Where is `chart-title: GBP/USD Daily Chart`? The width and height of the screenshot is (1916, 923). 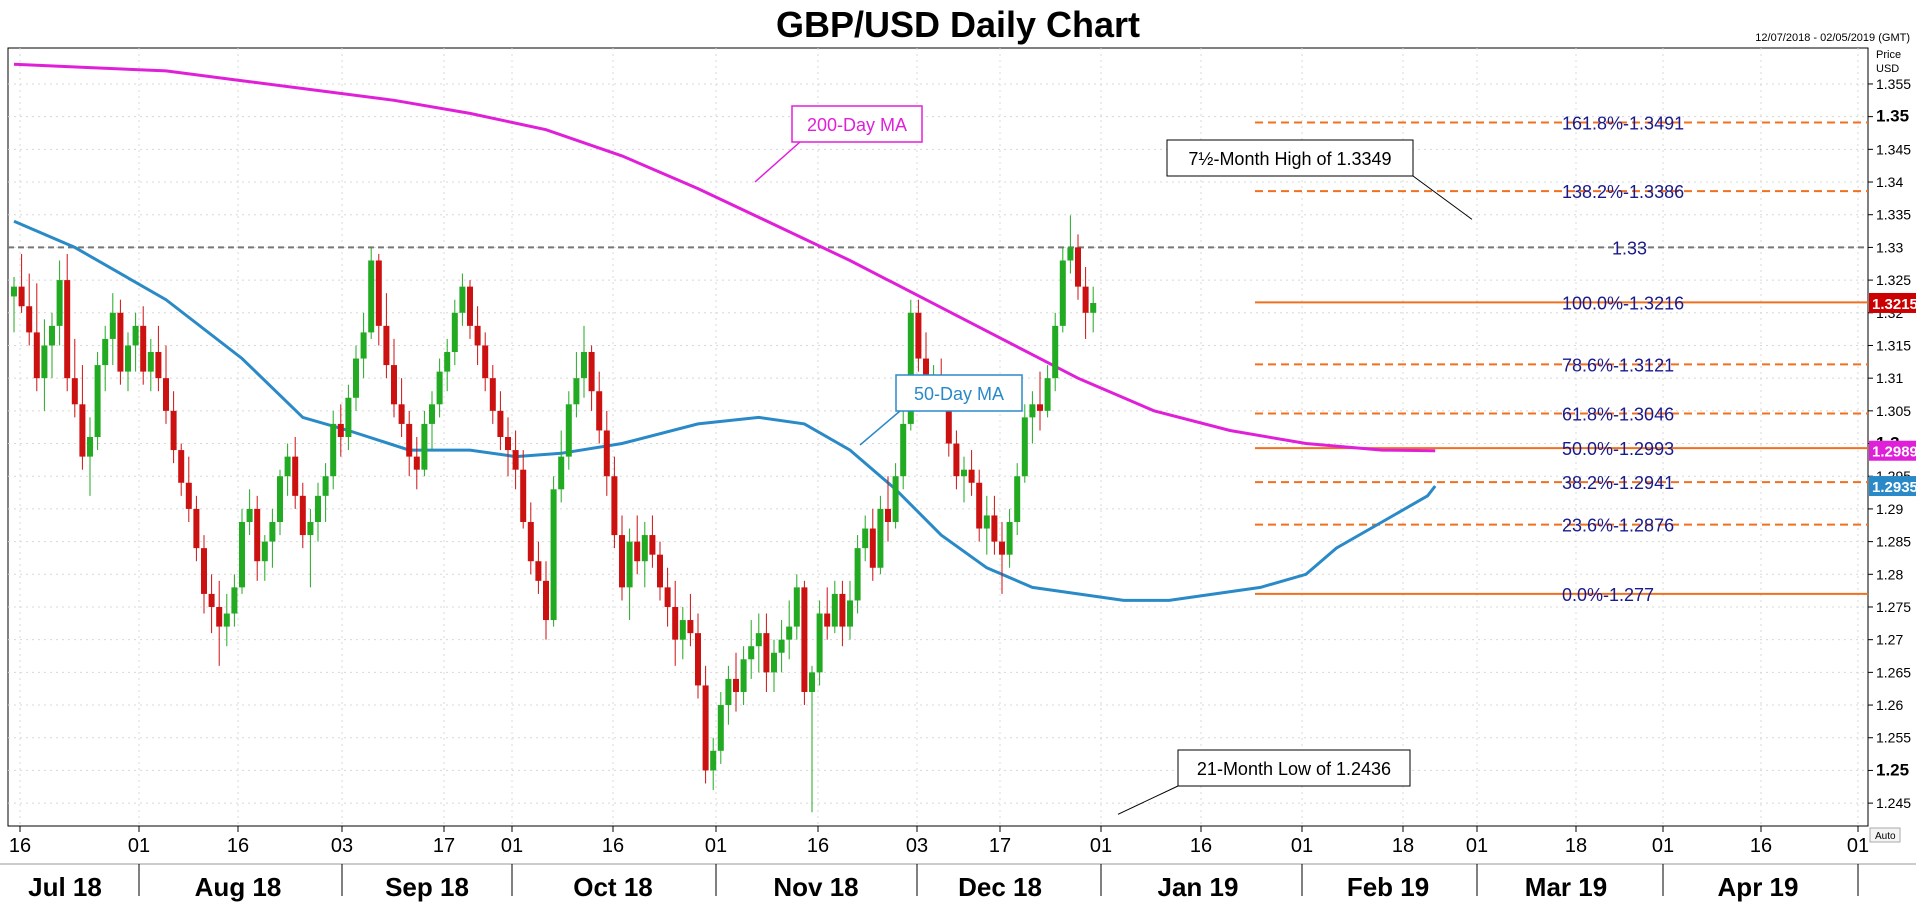 chart-title: GBP/USD Daily Chart is located at coordinates (958, 24).